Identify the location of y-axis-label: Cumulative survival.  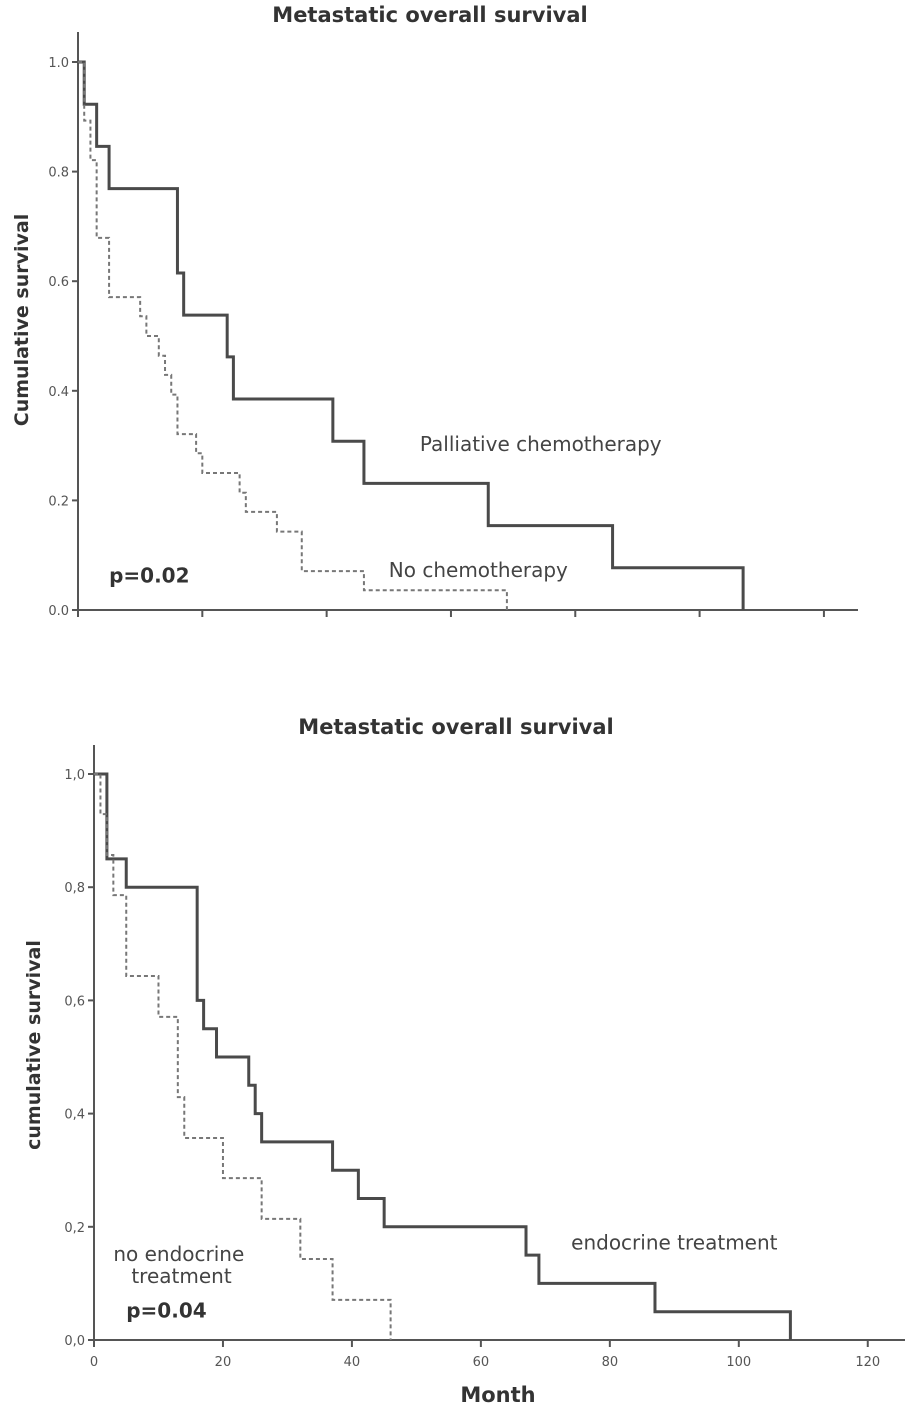
(22, 320).